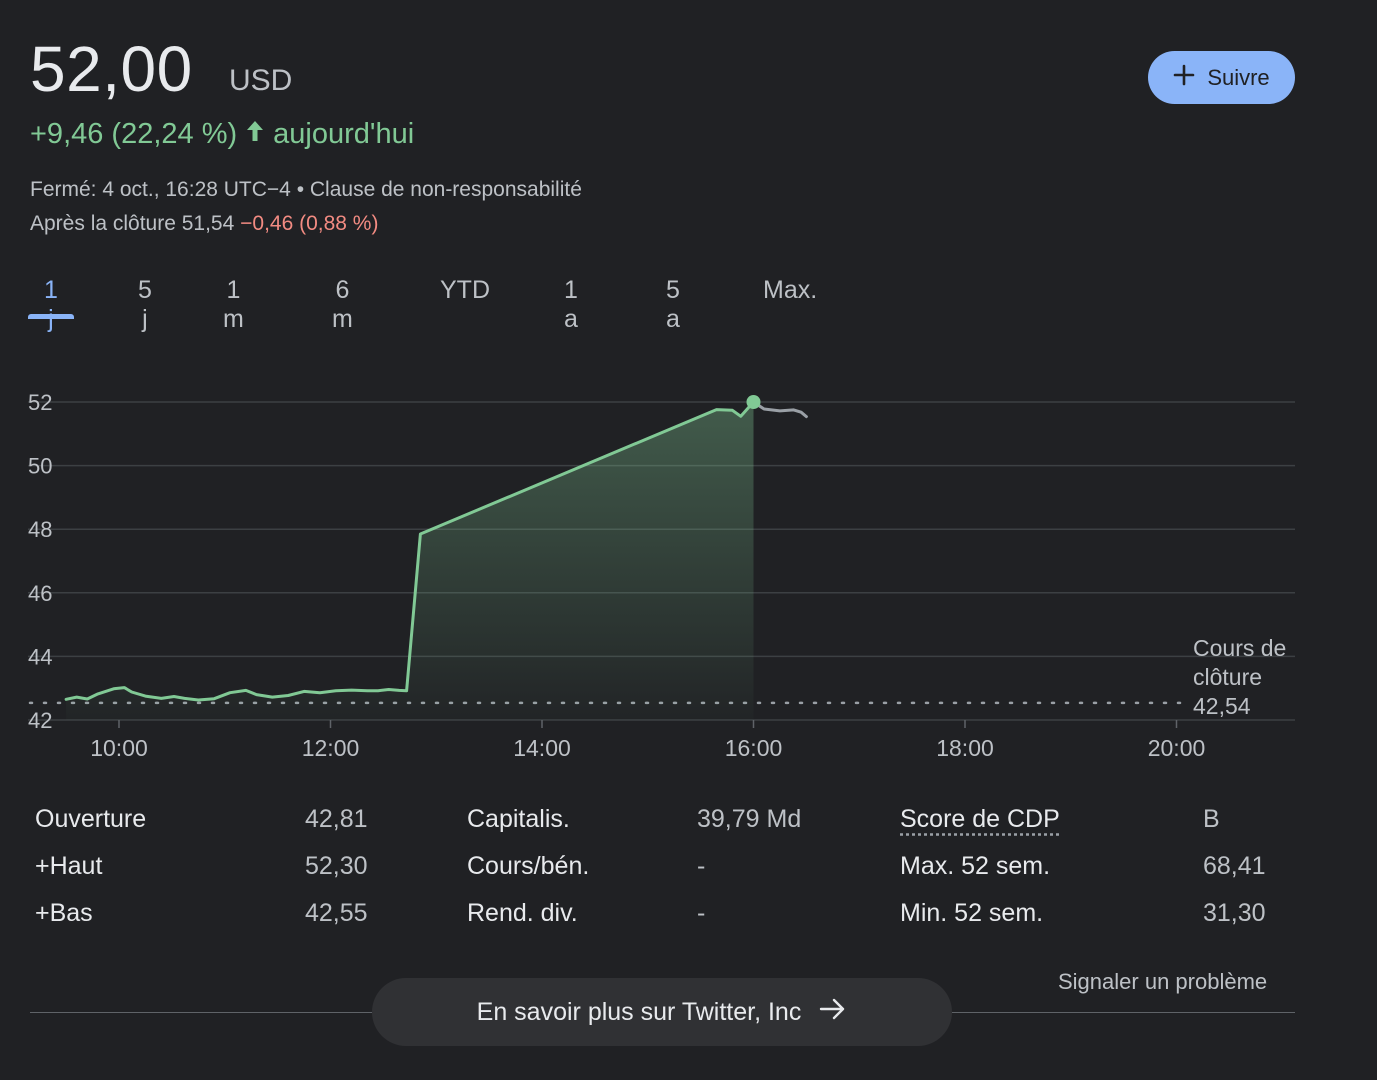 This screenshot has height=1080, width=1377. What do you see at coordinates (233, 304) in the screenshot?
I see `tab-1-month: 1 m` at bounding box center [233, 304].